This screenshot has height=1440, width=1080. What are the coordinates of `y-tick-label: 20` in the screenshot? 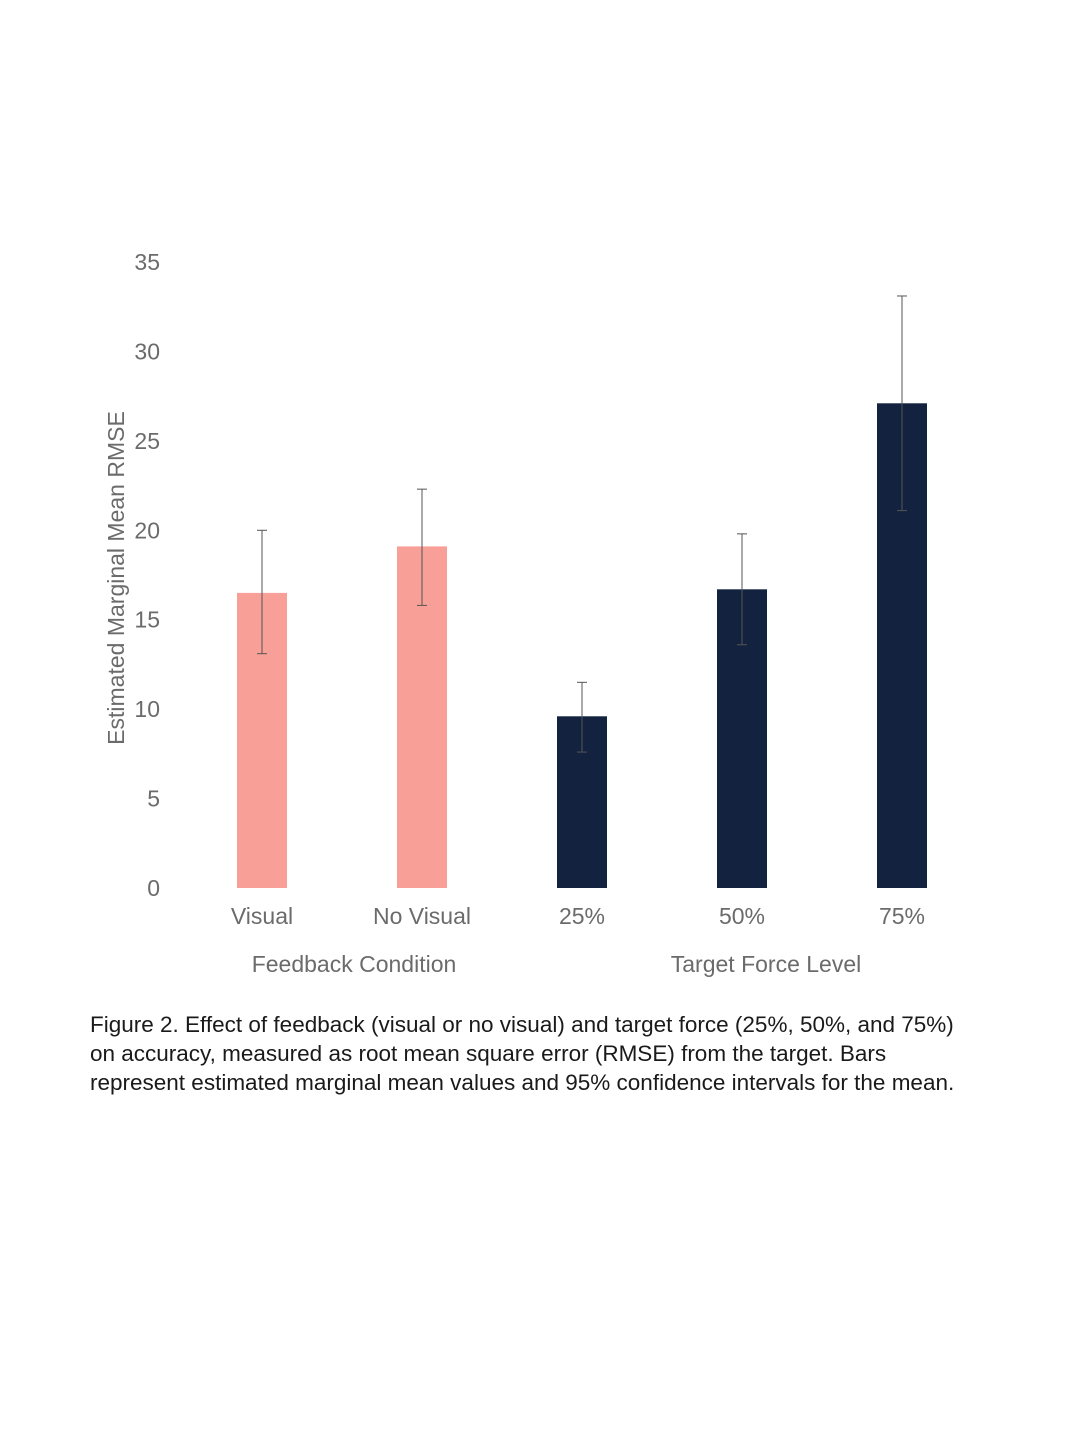 It's located at (147, 530).